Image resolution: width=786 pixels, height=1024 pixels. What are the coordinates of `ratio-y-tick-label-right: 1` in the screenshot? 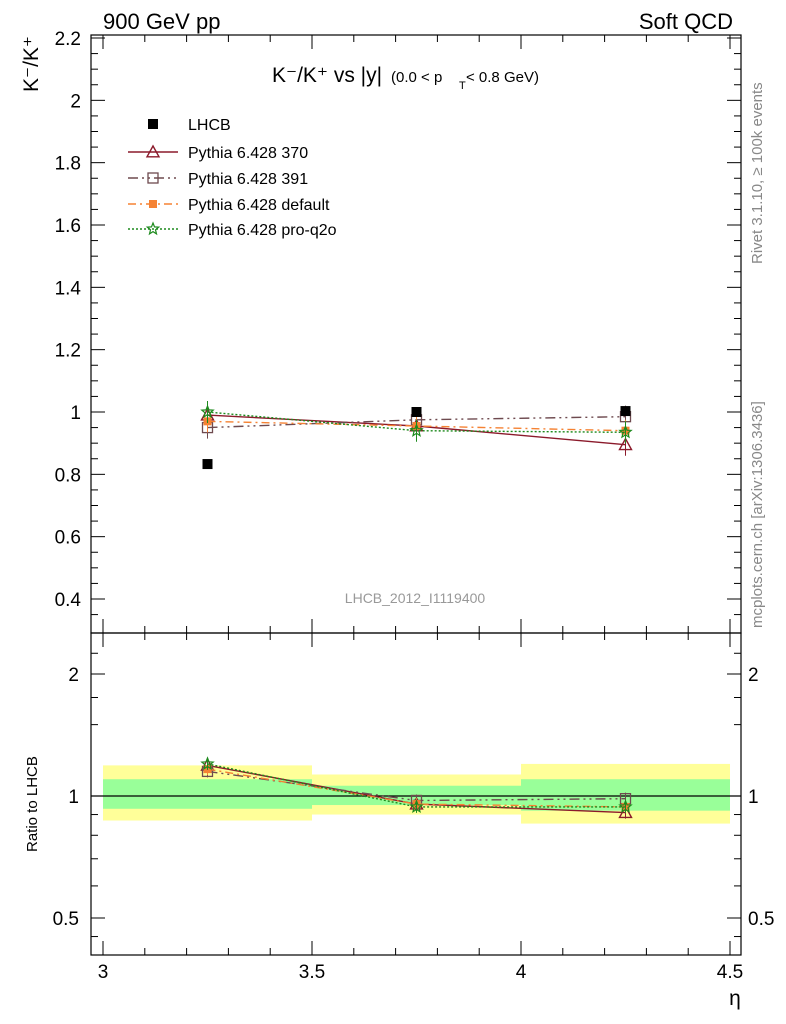 It's located at (753, 797).